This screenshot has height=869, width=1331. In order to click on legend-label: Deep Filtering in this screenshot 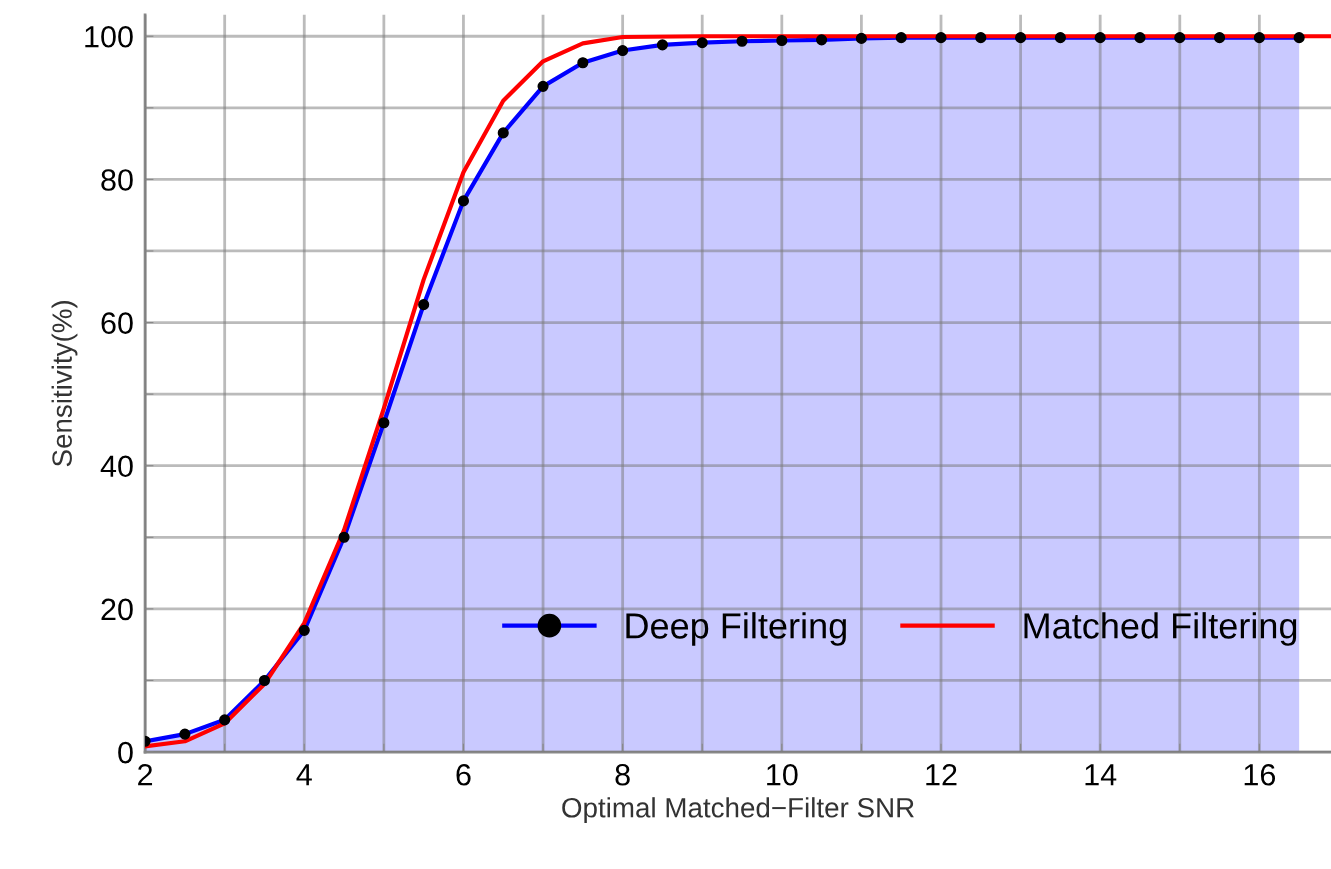, I will do `click(736, 629)`.